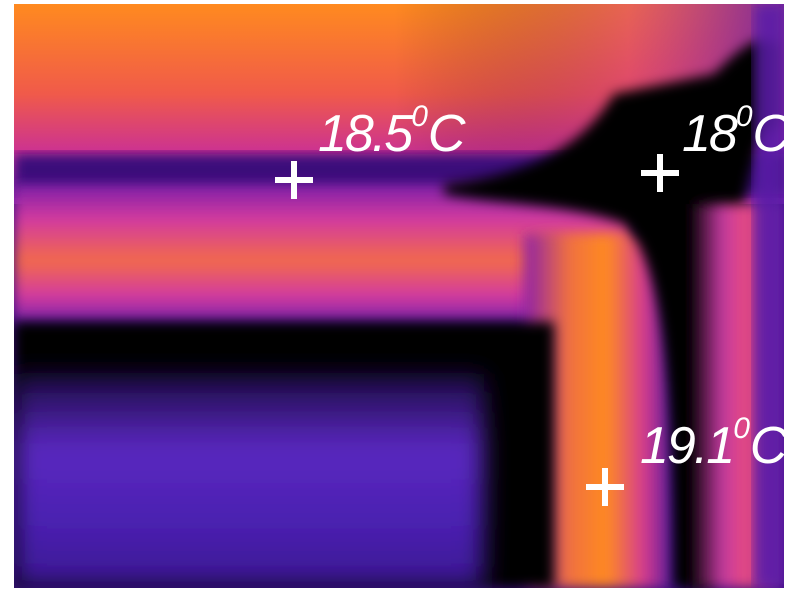 Image resolution: width=794 pixels, height=590 pixels. I want to click on temperature-label: 19.10C, so click(712, 443).